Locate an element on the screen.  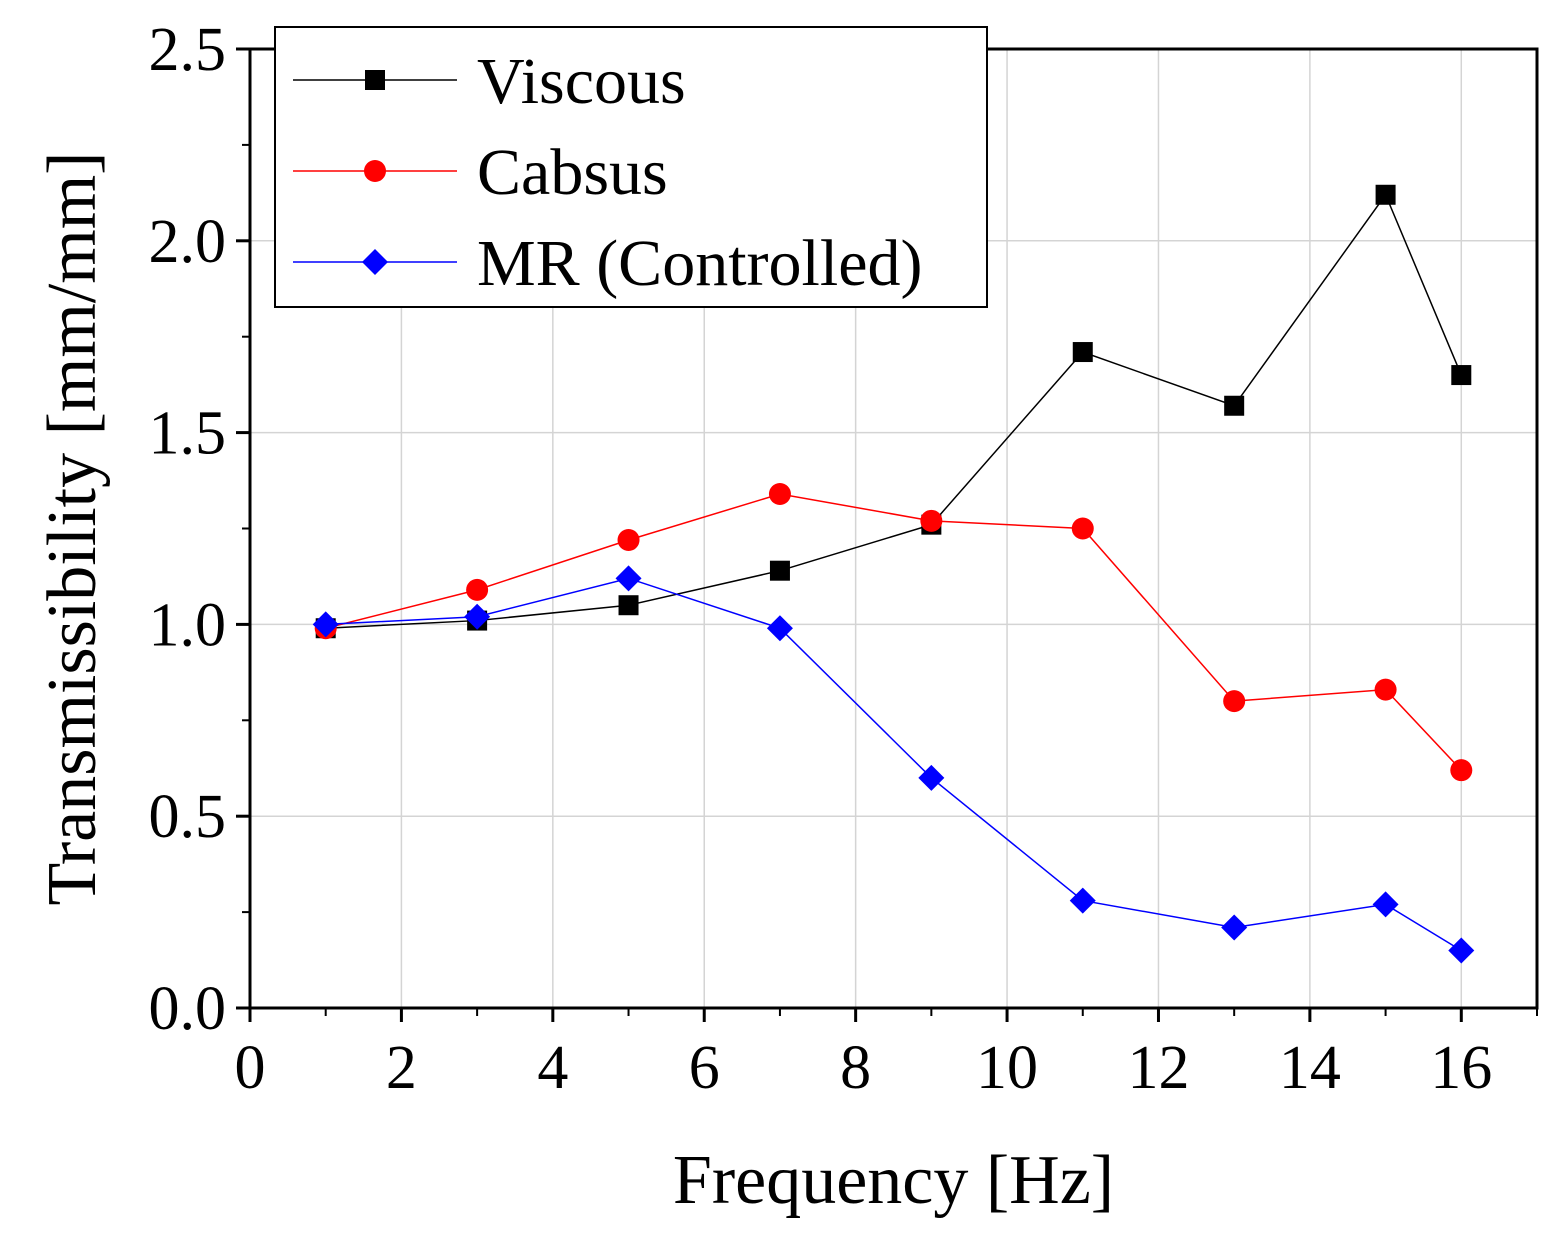
legend-marker-viscous is located at coordinates (375, 80).